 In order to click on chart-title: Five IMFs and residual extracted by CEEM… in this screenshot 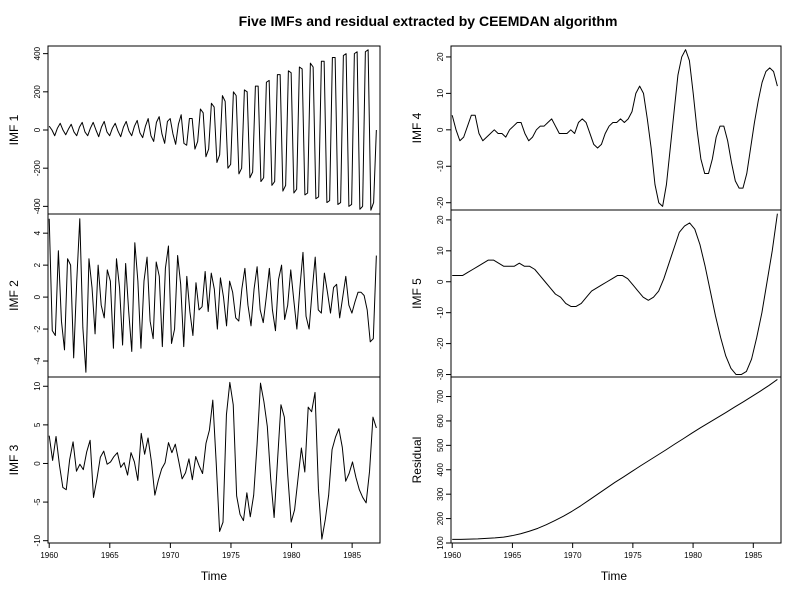, I will do `click(428, 21)`.